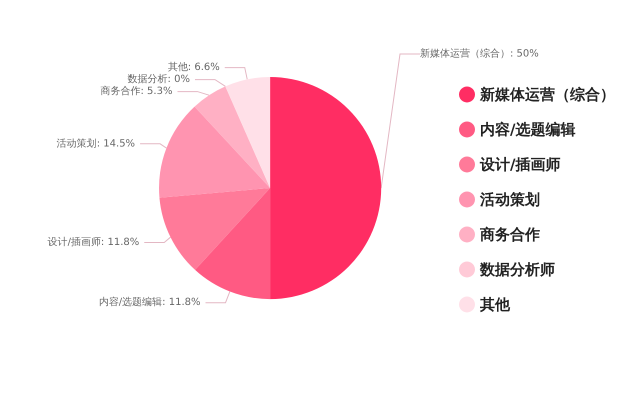 Image resolution: width=640 pixels, height=399 pixels. What do you see at coordinates (136, 91) in the screenshot?
I see `data-label: 商务合作: 5.3%` at bounding box center [136, 91].